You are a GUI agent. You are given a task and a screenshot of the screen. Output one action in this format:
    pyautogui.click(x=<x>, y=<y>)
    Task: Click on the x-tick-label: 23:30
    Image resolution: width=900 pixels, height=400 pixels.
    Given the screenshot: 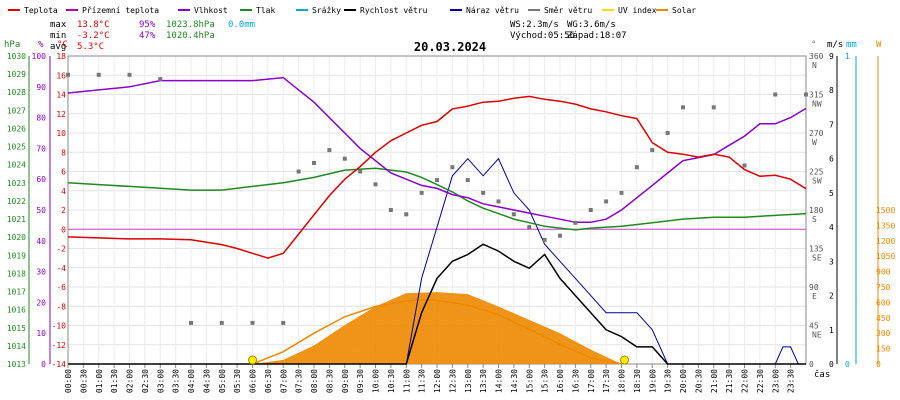 What is the action you would take?
    pyautogui.click(x=791, y=381)
    